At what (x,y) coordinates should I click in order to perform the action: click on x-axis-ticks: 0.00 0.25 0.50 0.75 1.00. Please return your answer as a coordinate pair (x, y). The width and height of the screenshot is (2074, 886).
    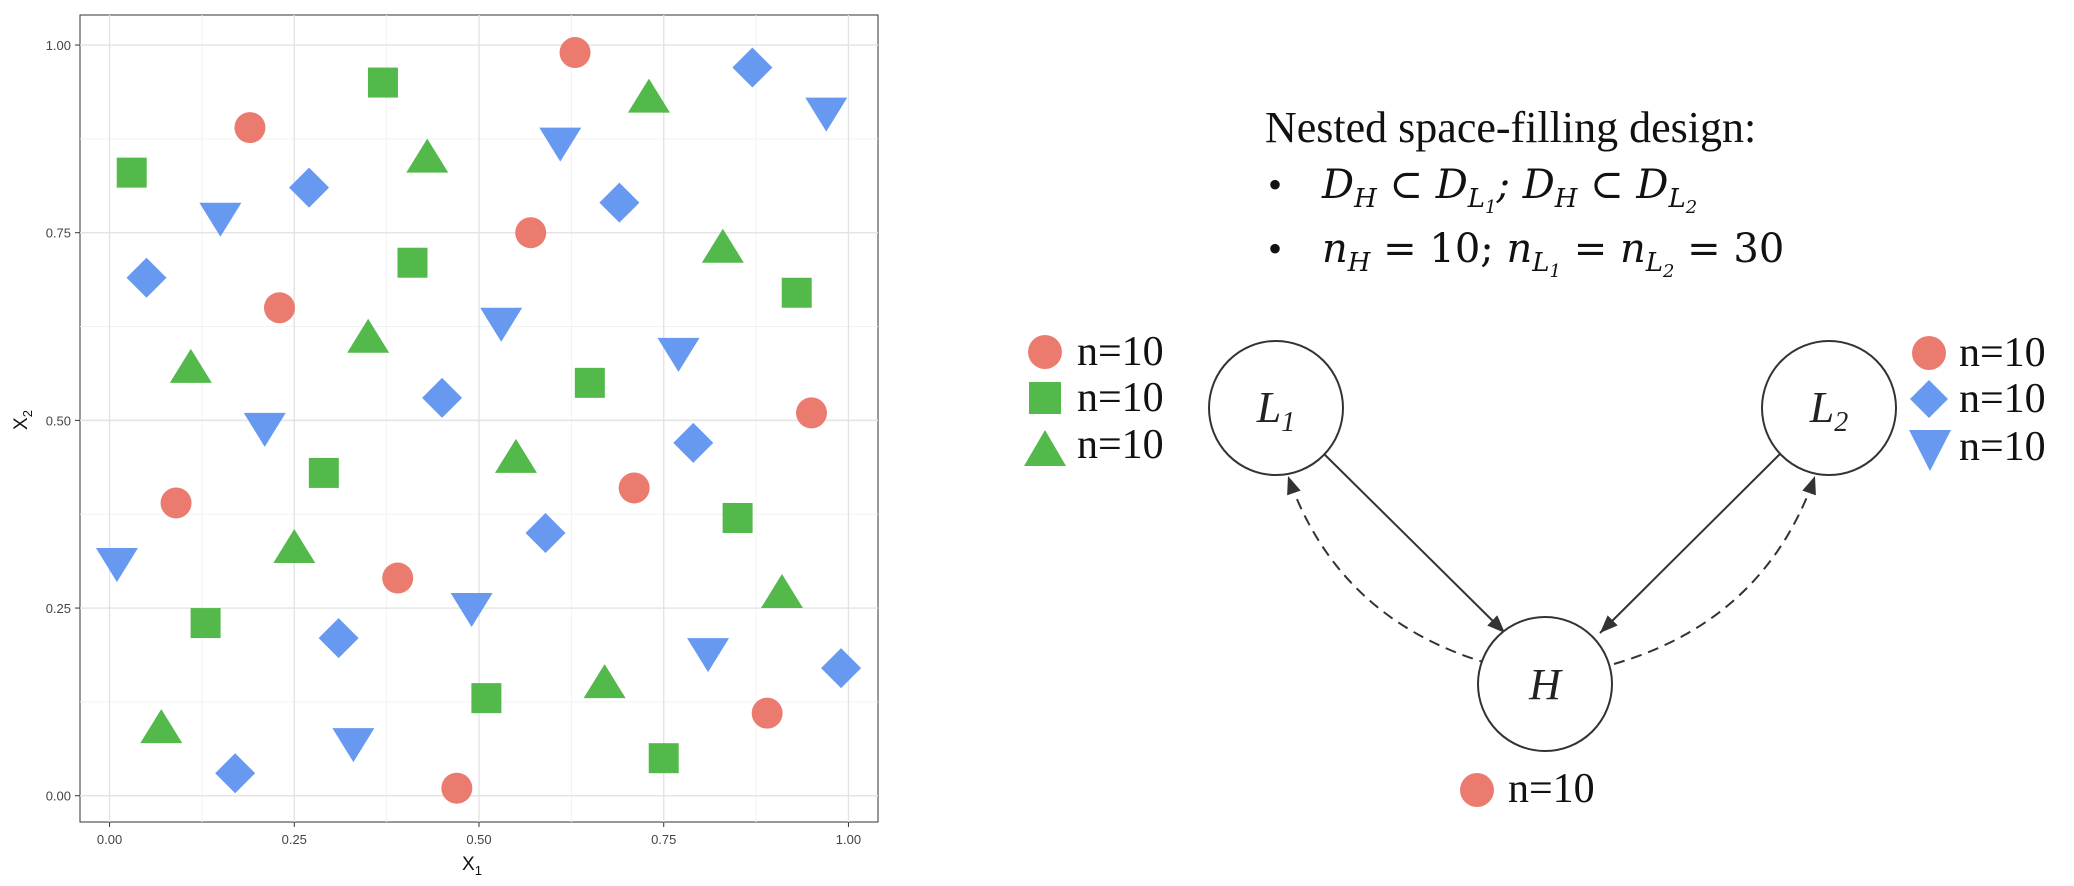
    Looking at the image, I should click on (479, 834).